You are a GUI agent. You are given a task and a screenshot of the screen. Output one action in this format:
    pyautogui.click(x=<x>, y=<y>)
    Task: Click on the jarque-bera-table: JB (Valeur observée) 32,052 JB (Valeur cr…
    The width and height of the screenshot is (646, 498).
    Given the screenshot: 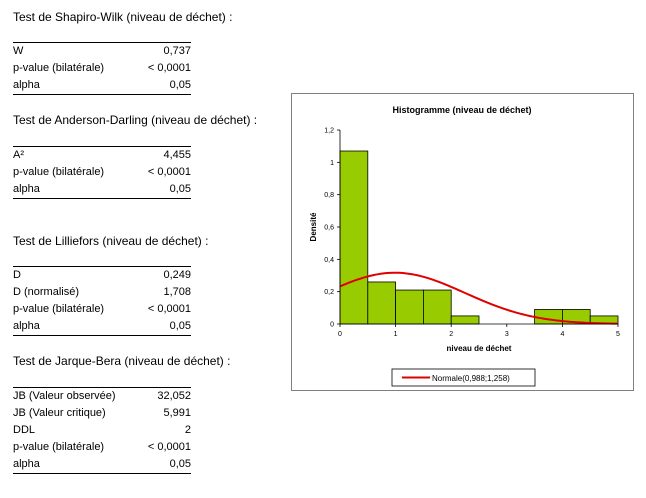 What is the action you would take?
    pyautogui.click(x=102, y=430)
    